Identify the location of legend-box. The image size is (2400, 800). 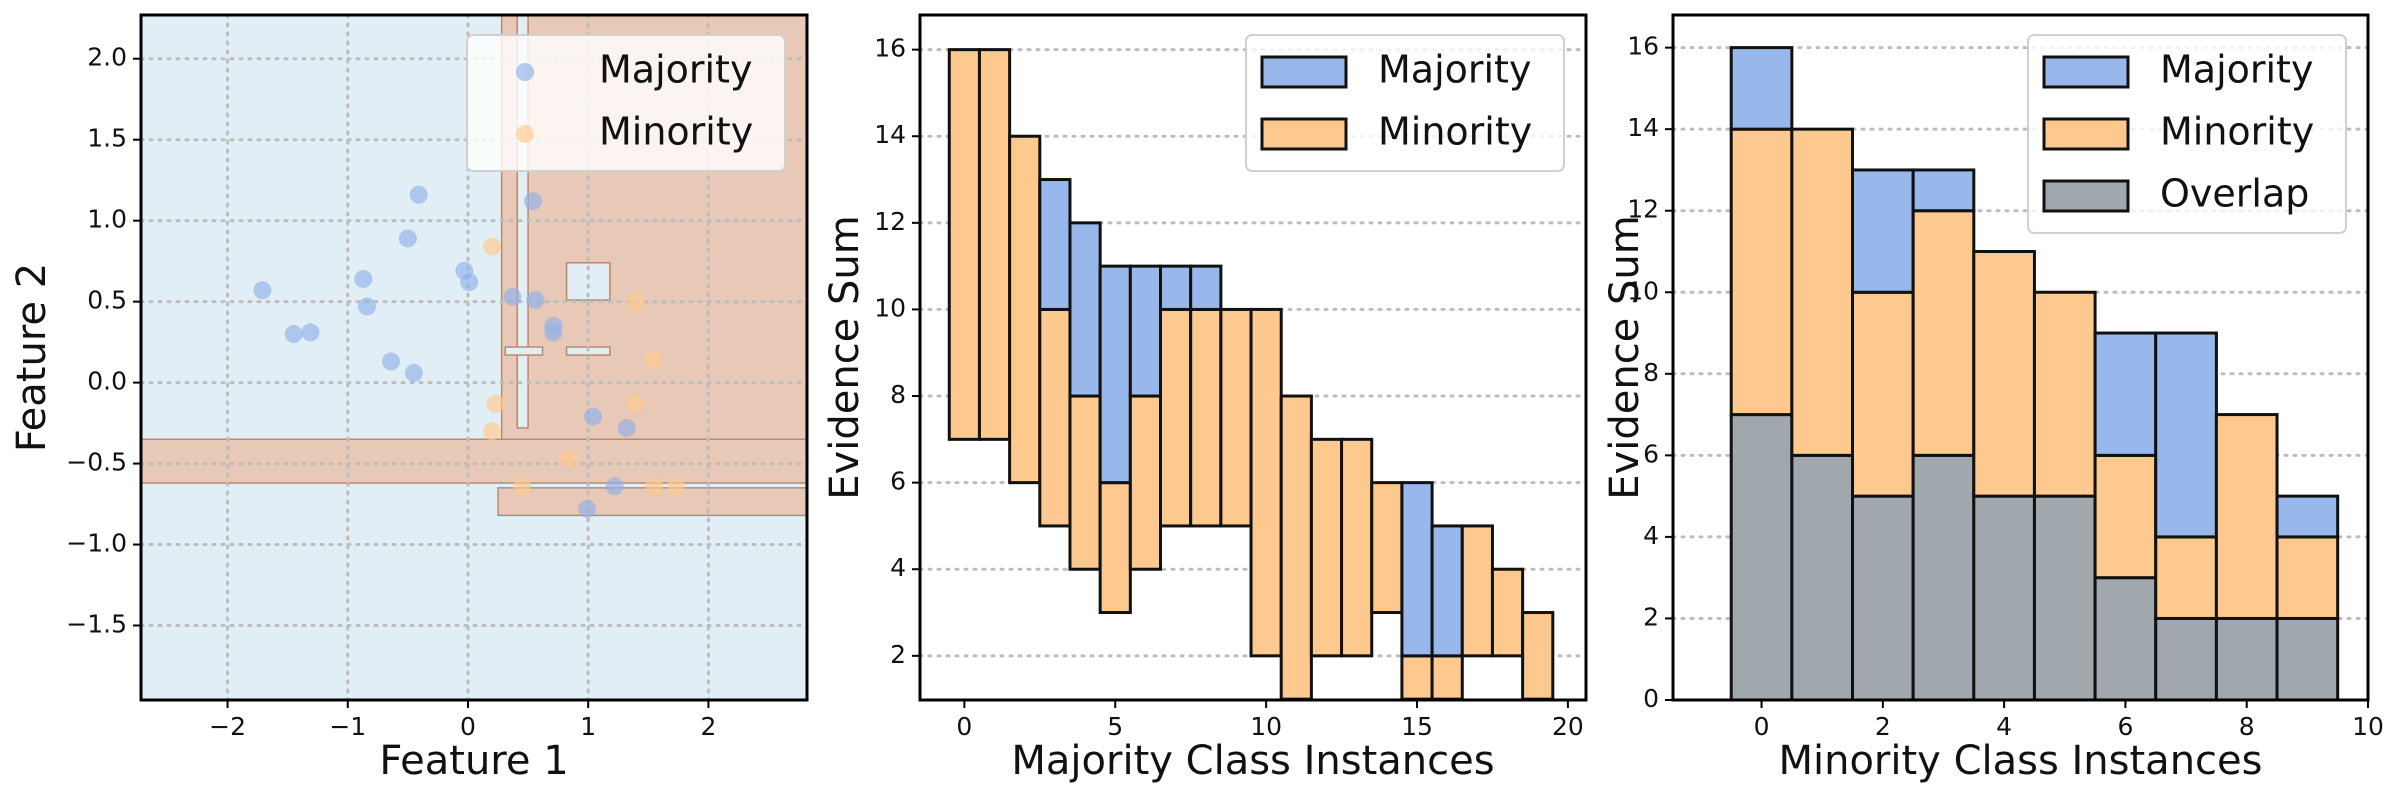
(626, 103).